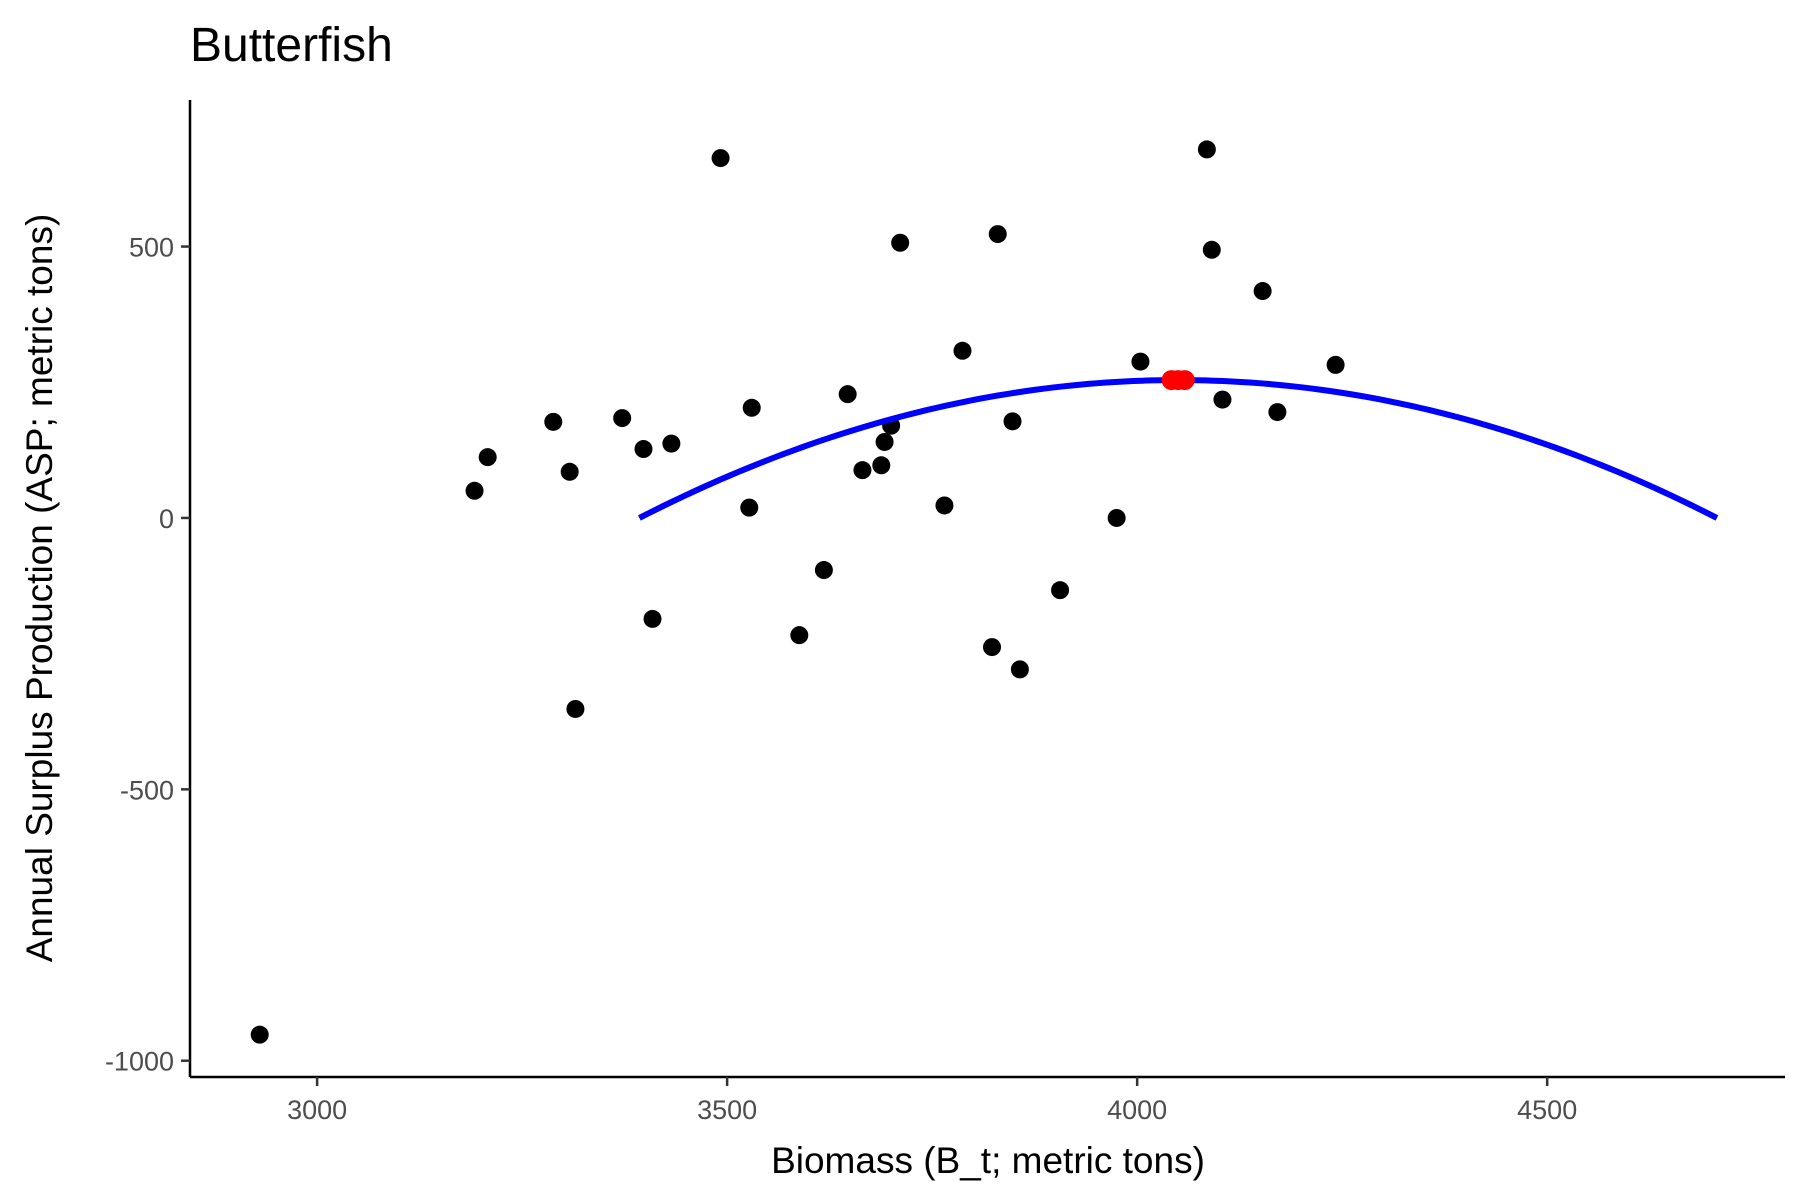  What do you see at coordinates (1137, 1110) in the screenshot?
I see `x-tick-label: 4000` at bounding box center [1137, 1110].